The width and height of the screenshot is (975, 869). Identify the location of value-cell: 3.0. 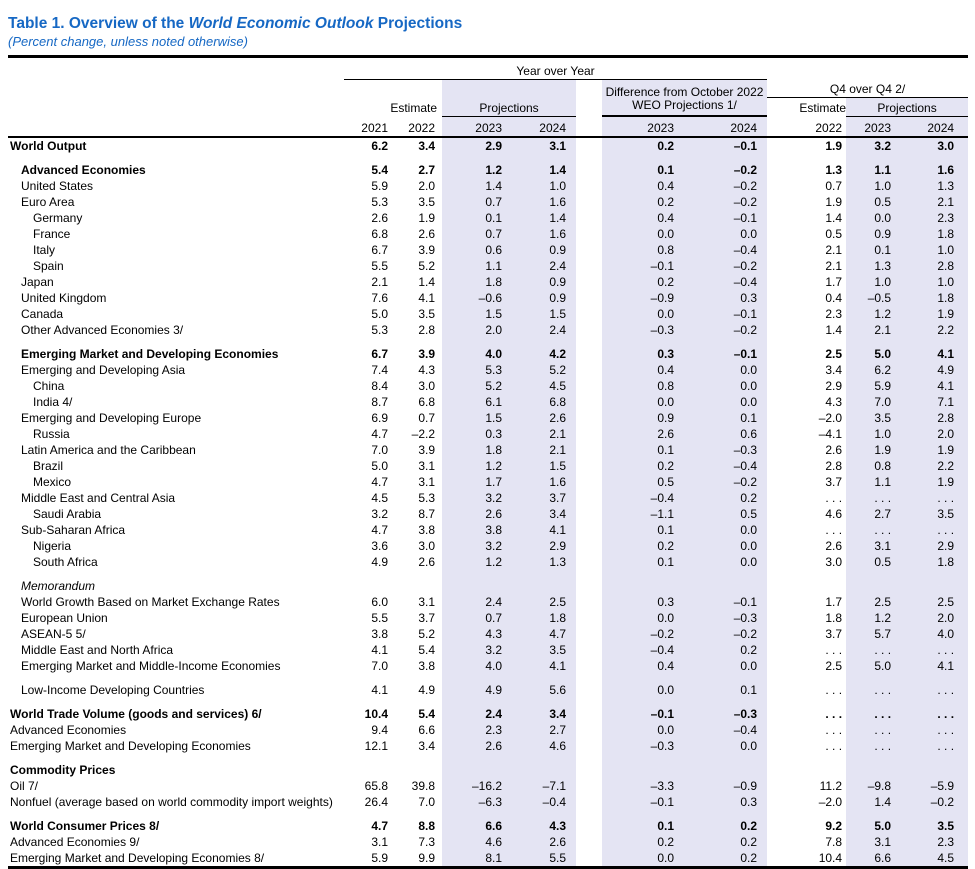
(932, 145).